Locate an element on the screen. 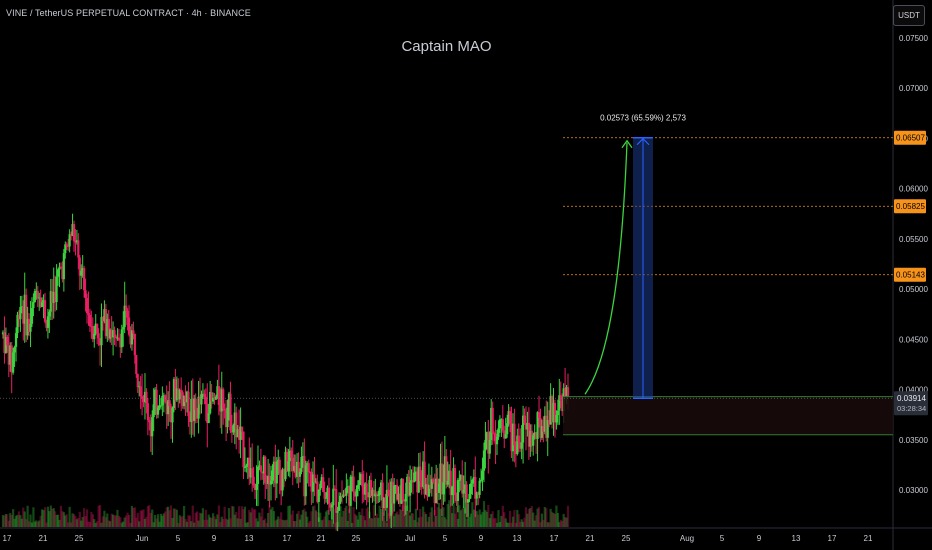  x-tick-label: 25 is located at coordinates (356, 538).